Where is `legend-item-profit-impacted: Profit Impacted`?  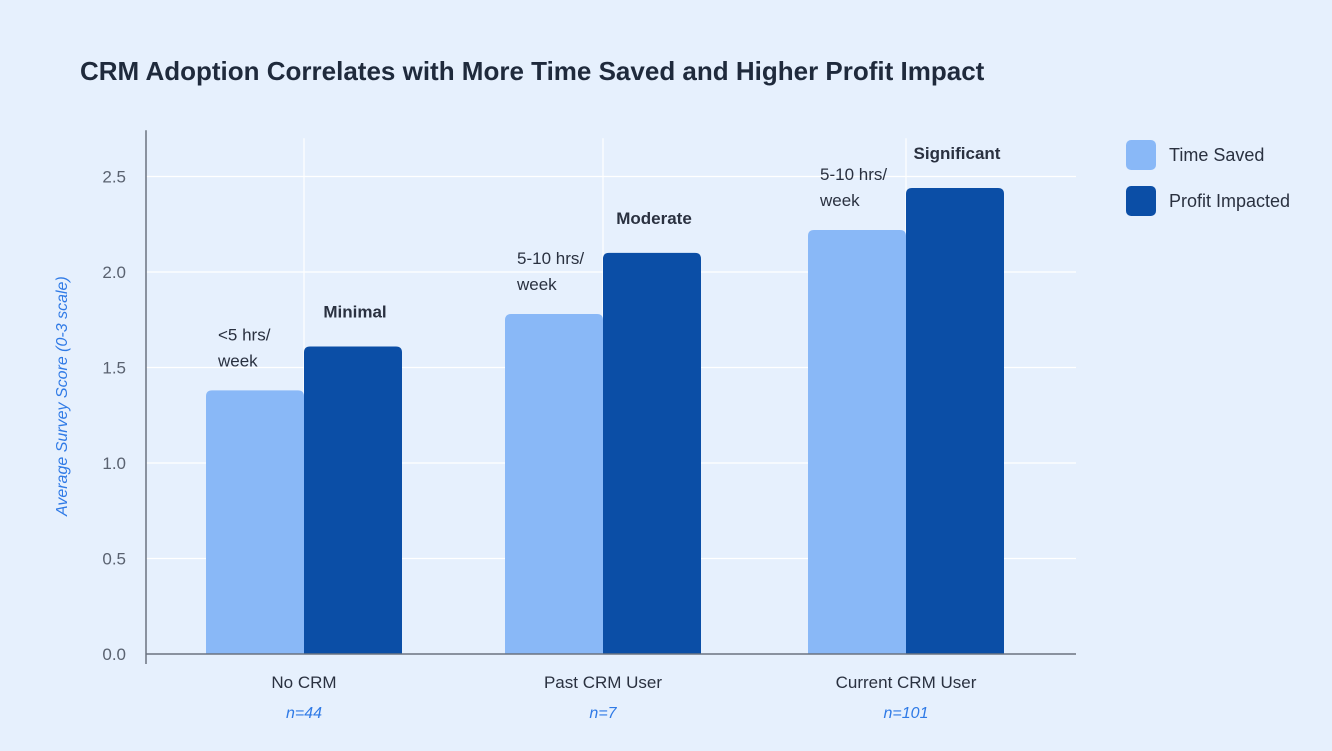
legend-item-profit-impacted: Profit Impacted is located at coordinates (1208, 201).